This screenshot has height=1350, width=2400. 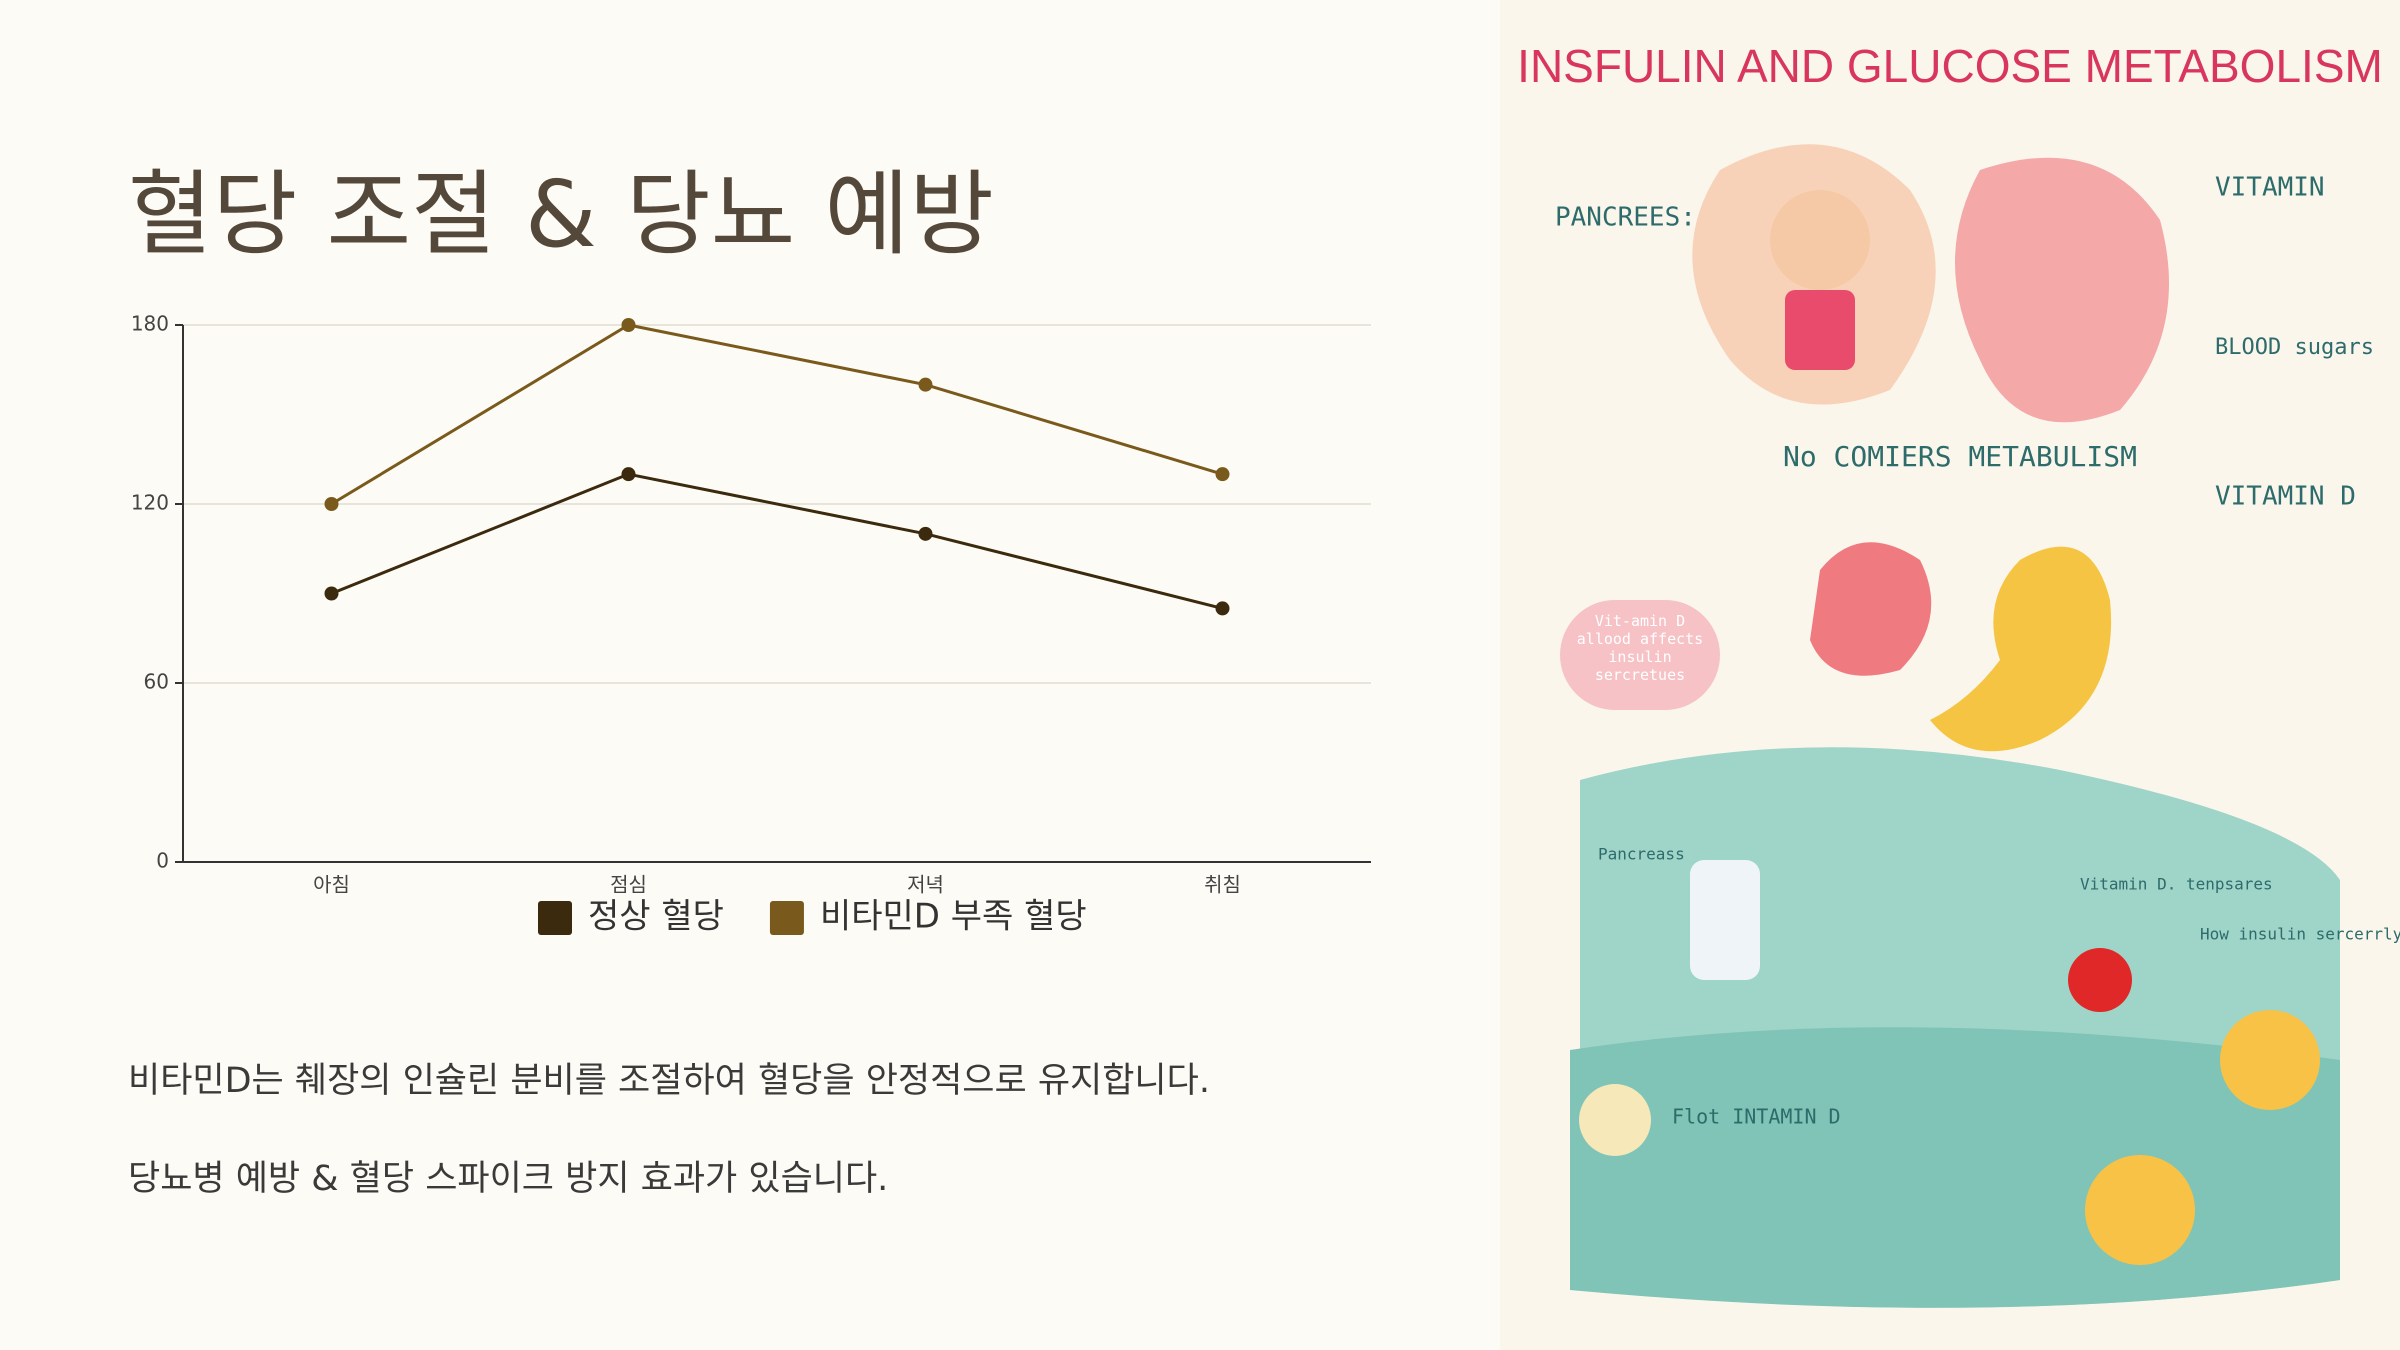 What do you see at coordinates (162, 861) in the screenshot?
I see `y-tick-label: 0` at bounding box center [162, 861].